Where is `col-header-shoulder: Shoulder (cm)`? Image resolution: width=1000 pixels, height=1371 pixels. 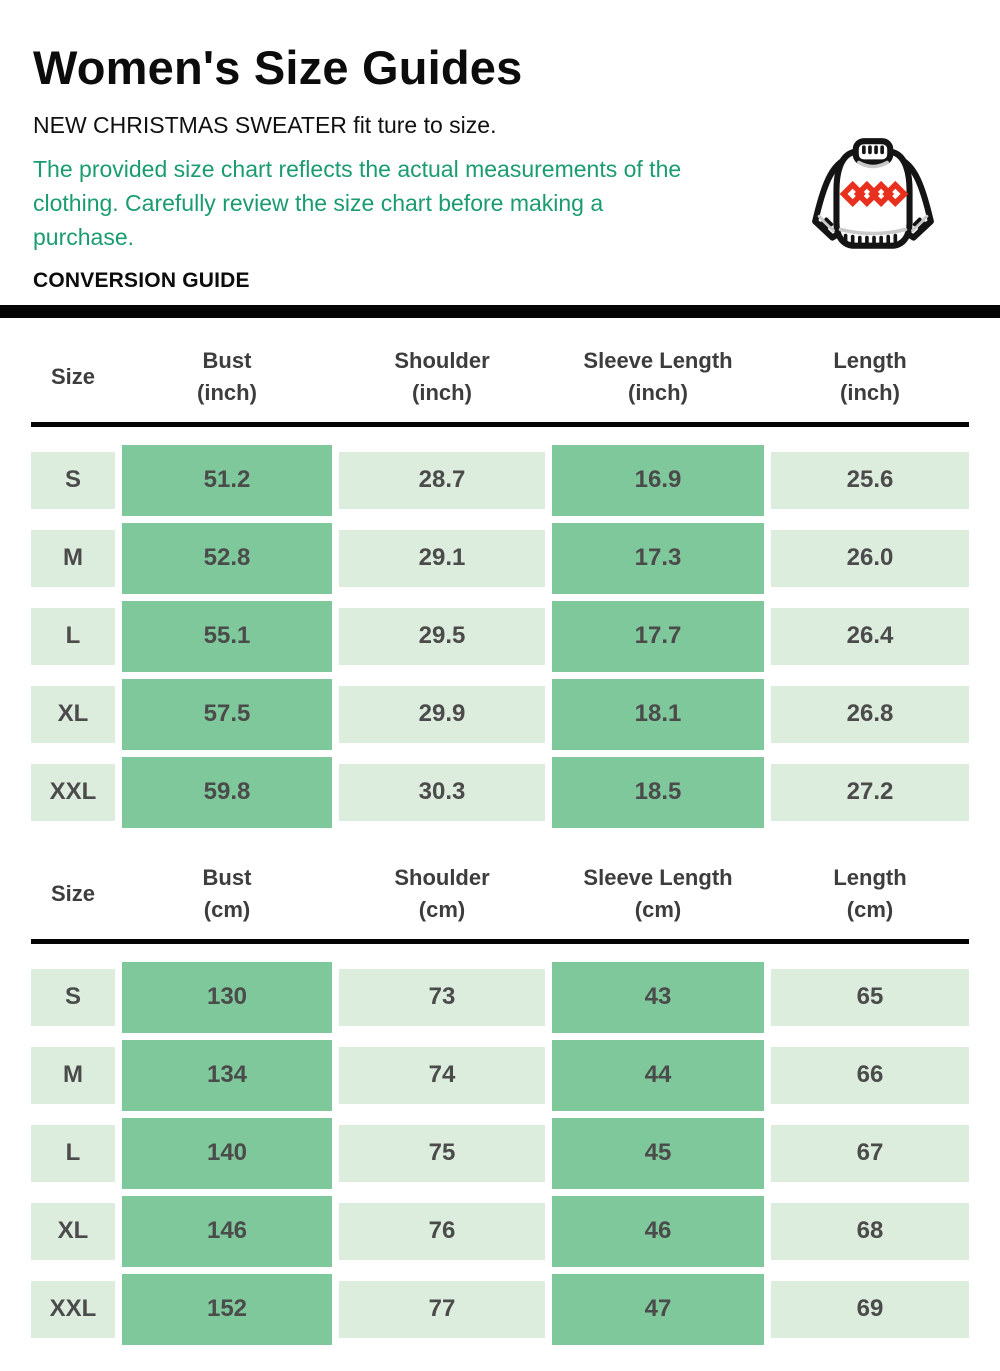
col-header-shoulder: Shoulder (cm) is located at coordinates (442, 894).